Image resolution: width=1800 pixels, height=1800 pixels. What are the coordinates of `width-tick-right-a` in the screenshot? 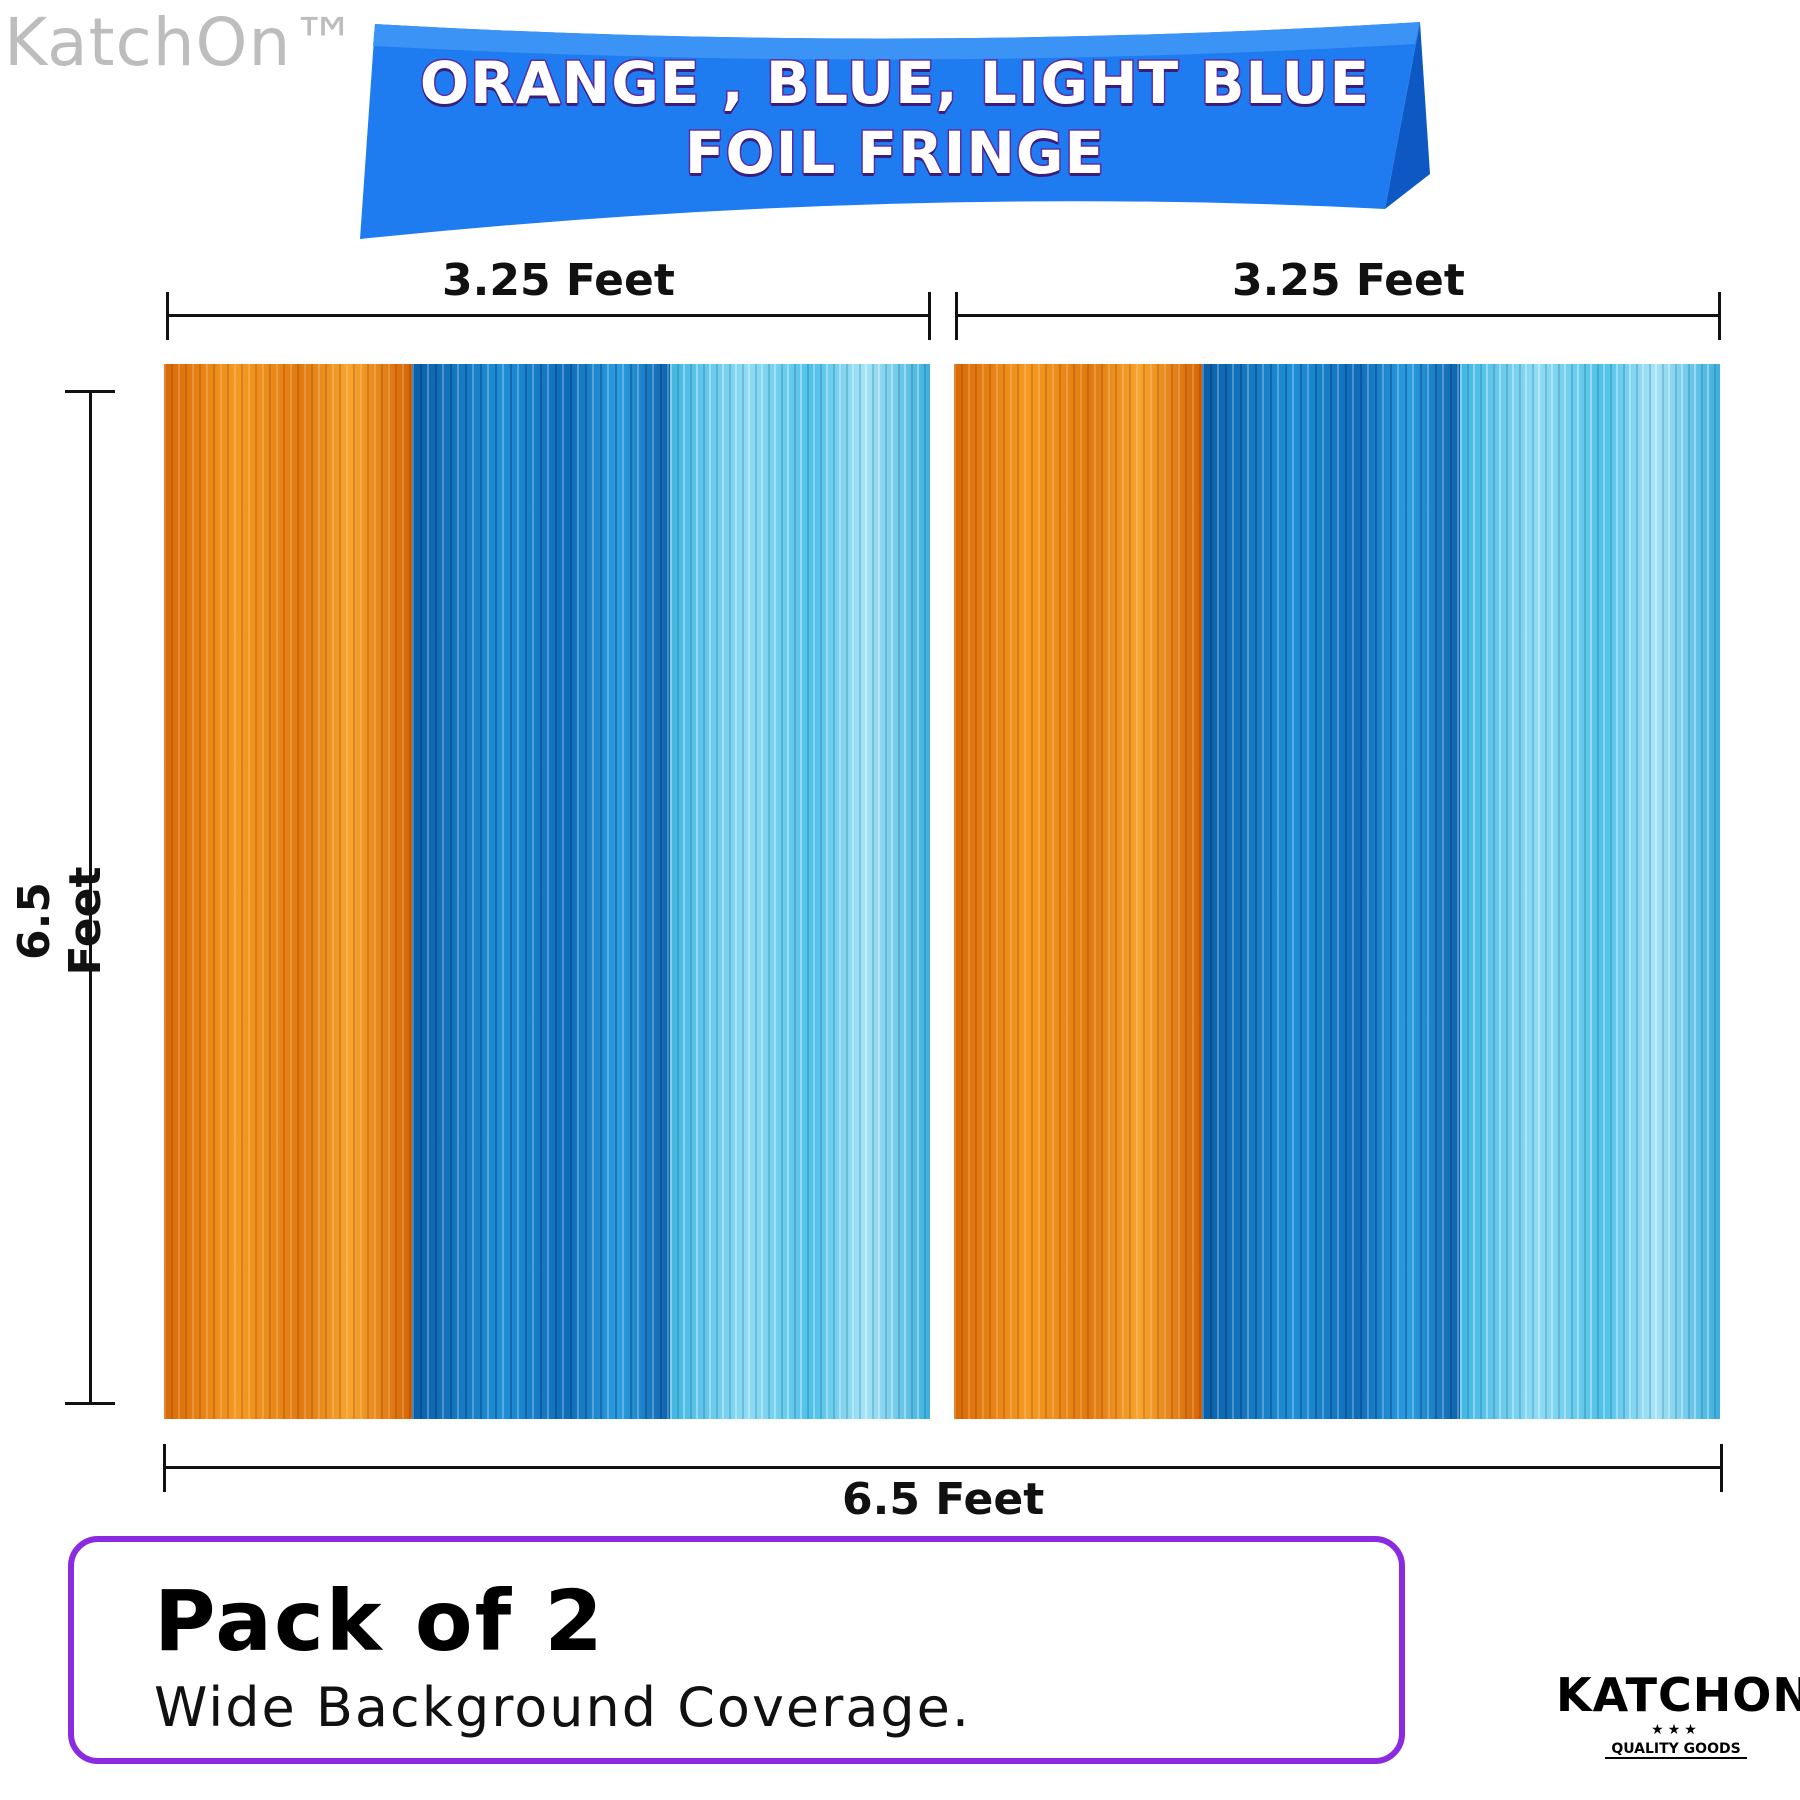 It's located at (956, 316).